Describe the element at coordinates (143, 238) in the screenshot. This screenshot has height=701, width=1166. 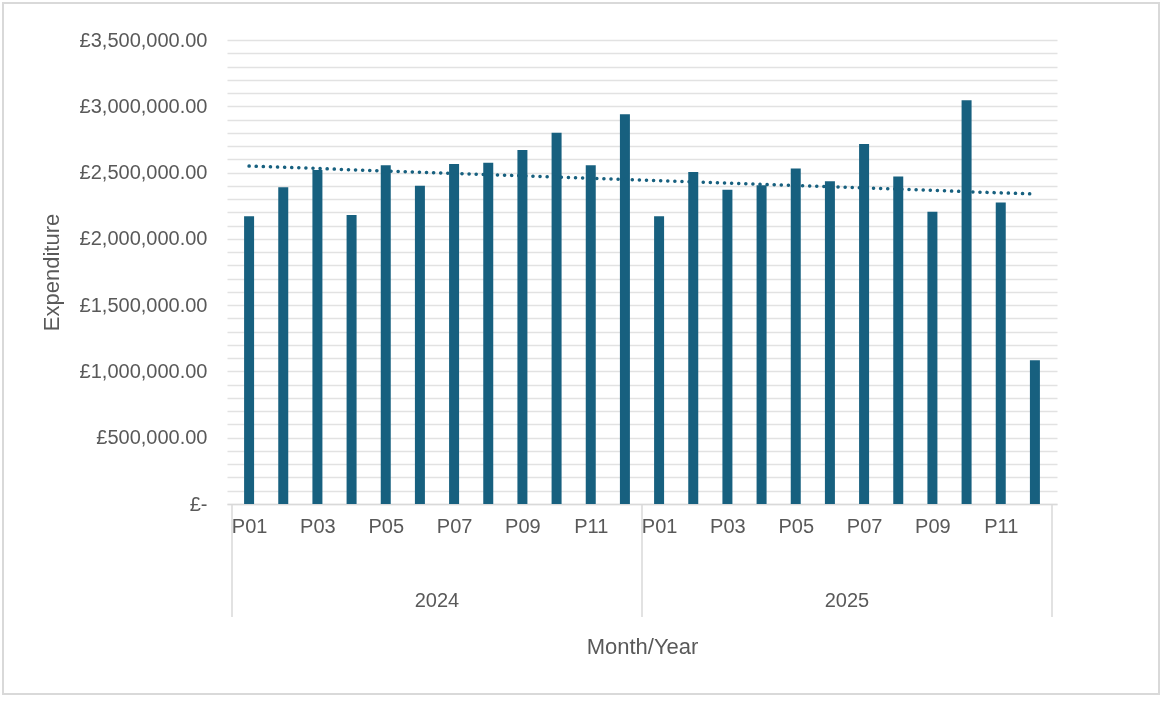
I see `y-tick-label: £2,000,000.00` at that location.